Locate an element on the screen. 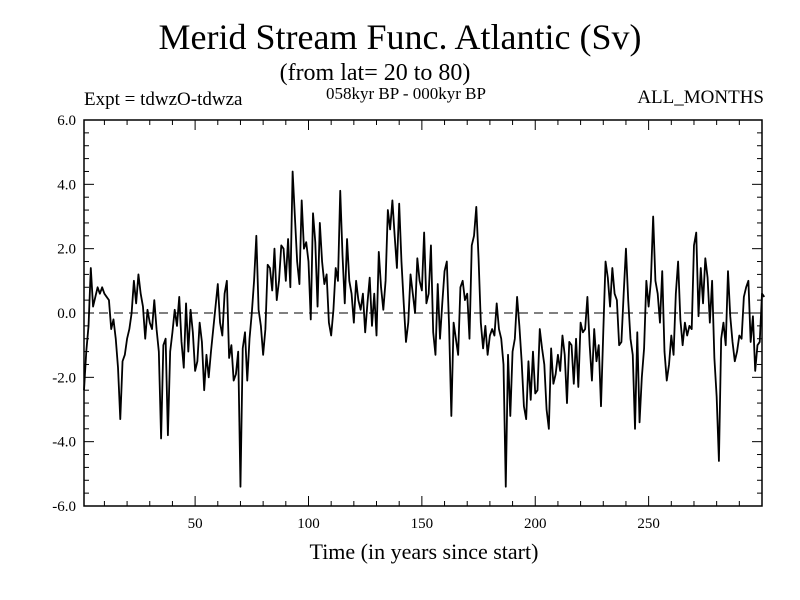 This screenshot has width=800, height=600. experiment-label: Expt = tdwzO-tdwza is located at coordinates (163, 99).